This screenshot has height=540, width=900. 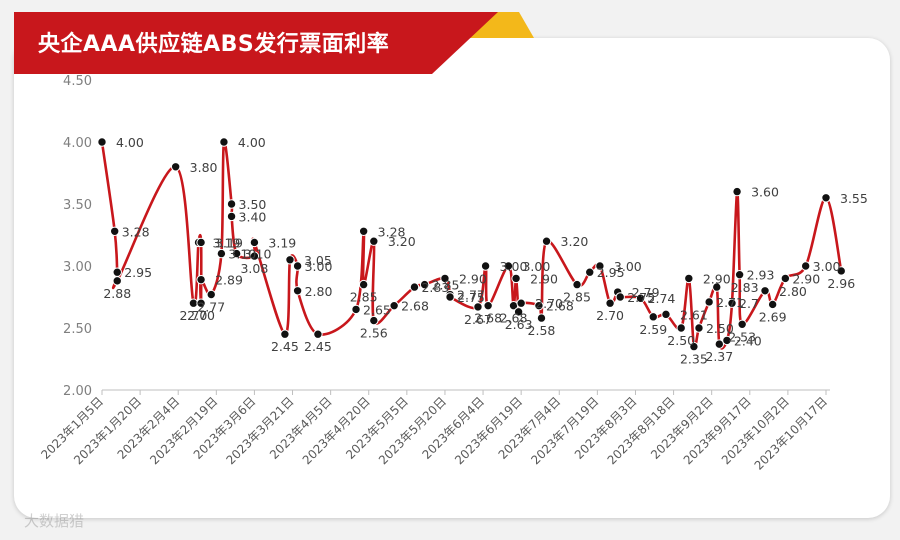 I want to click on data-label: 3.19, so click(x=282, y=242).